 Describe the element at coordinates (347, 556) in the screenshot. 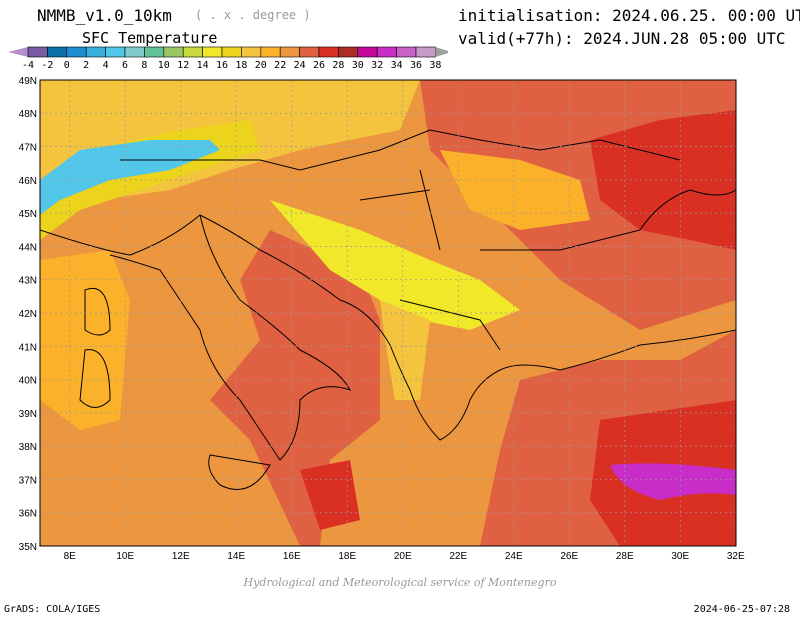

I see `longitude-label: 18E` at that location.